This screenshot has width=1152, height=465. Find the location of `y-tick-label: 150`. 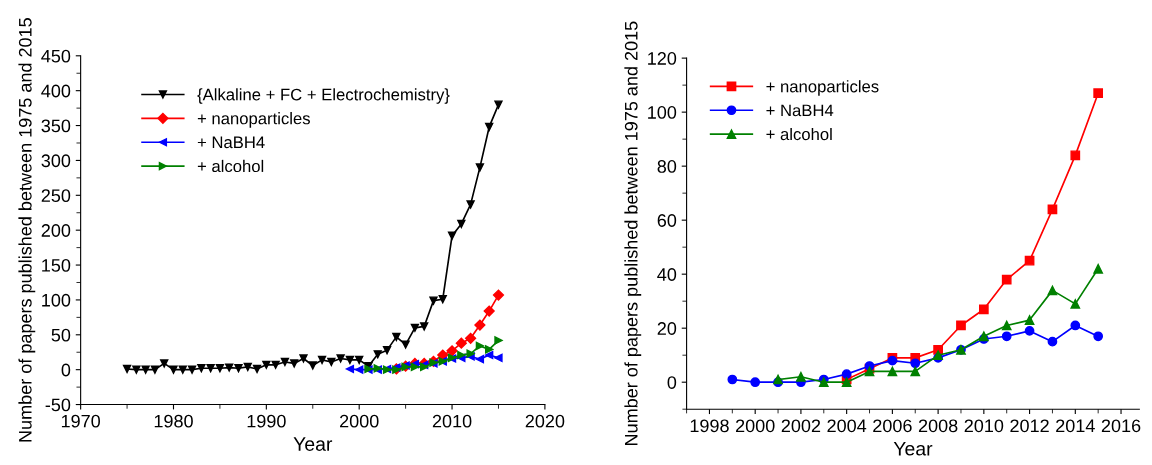

y-tick-label: 150 is located at coordinates (56, 265).